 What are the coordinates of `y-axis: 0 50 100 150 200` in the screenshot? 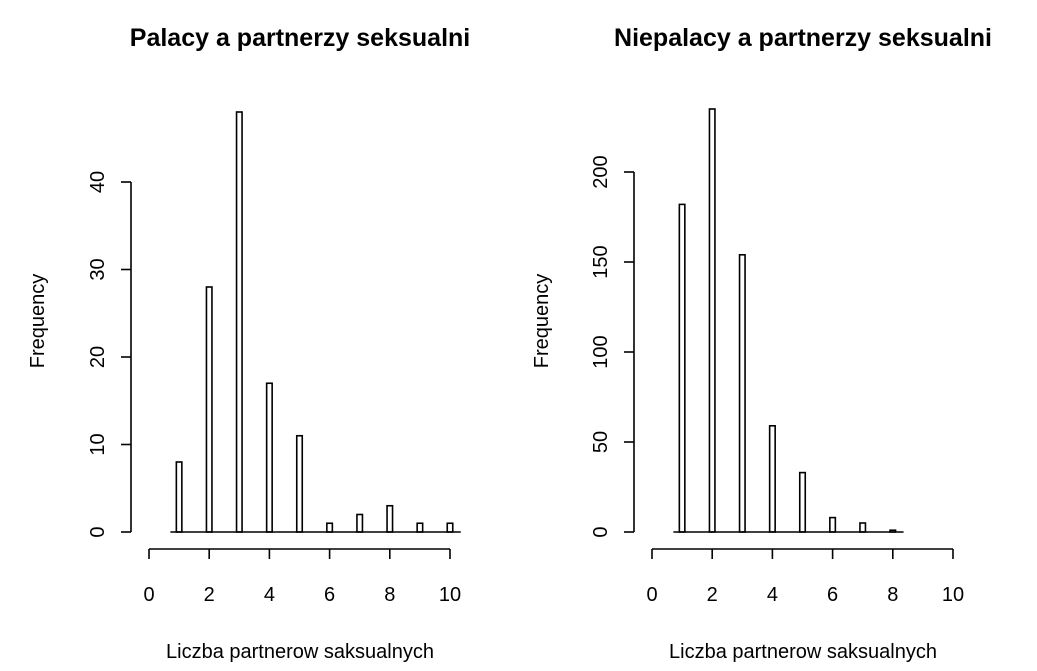 It's located at (612, 346).